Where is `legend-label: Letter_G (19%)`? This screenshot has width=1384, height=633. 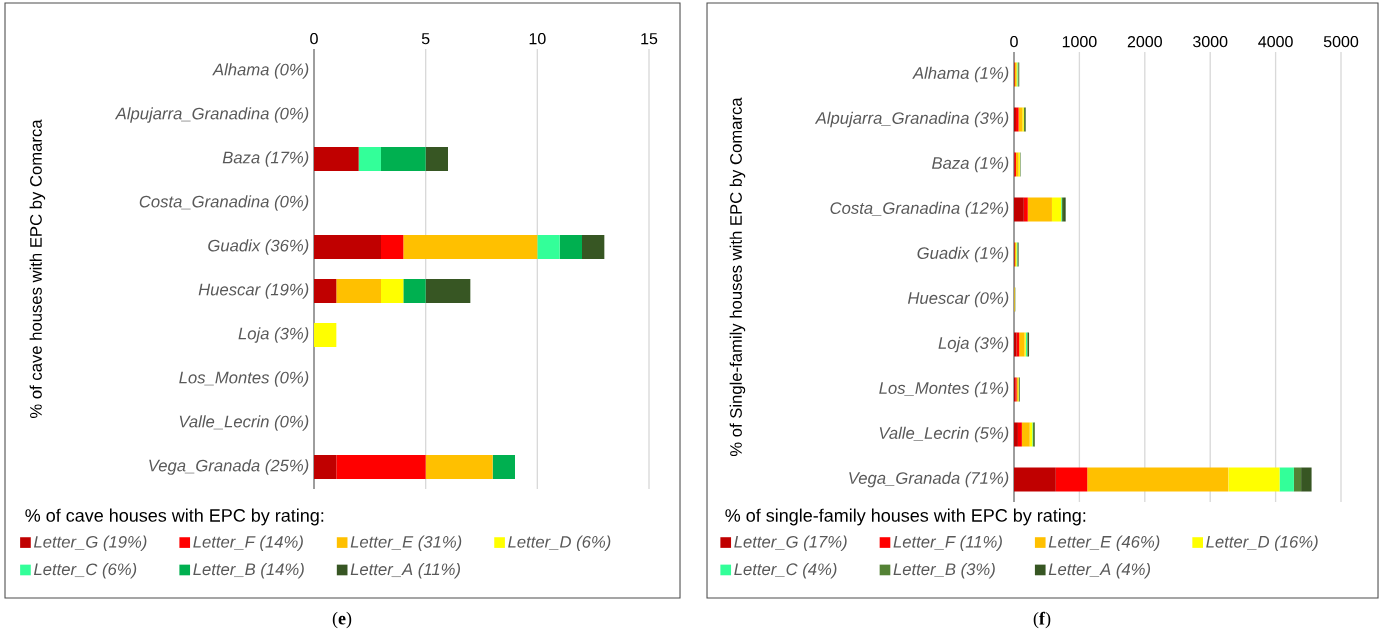 legend-label: Letter_G (19%) is located at coordinates (90, 543).